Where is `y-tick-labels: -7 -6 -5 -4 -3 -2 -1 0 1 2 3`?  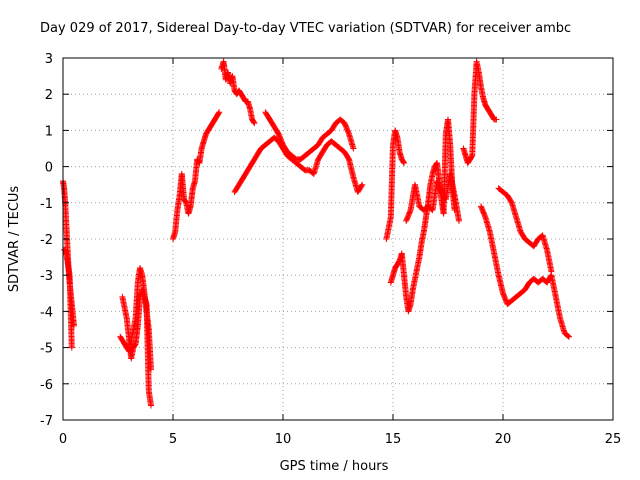
y-tick-labels: -7 -6 -5 -4 -3 -2 -1 0 1 2 3 is located at coordinates (46, 240).